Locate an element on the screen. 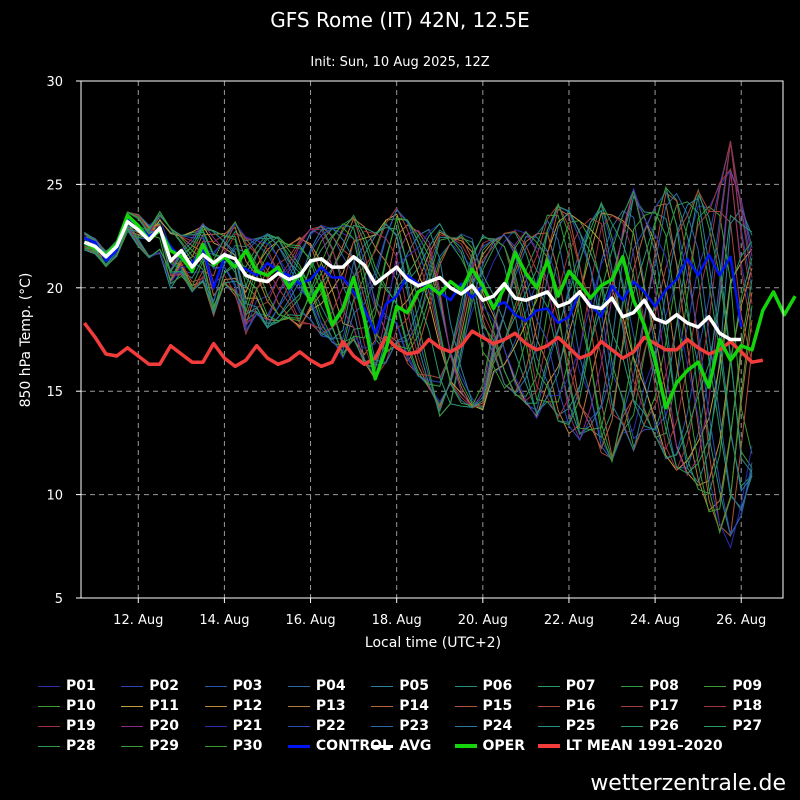 This screenshot has height=800, width=800. legend-label: P06 is located at coordinates (497, 686).